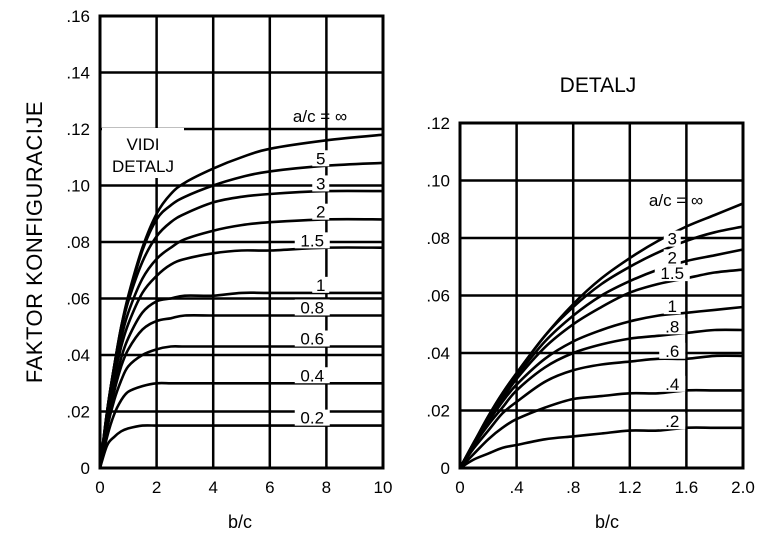 The image size is (773, 535). I want to click on detail-x-axis-label: b/c, so click(607, 522).